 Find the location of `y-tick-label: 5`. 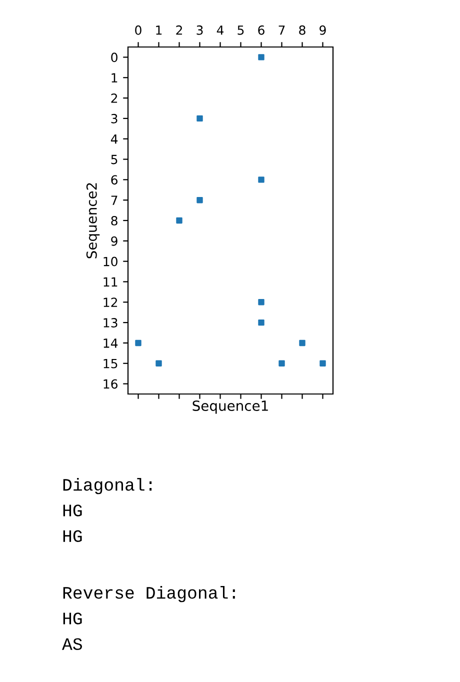

y-tick-label: 5 is located at coordinates (114, 159).